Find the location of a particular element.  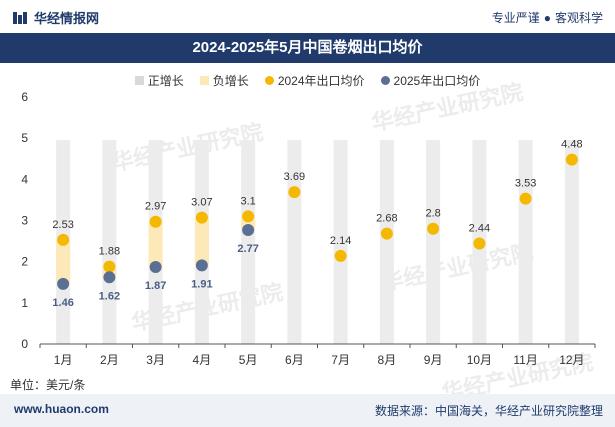

x-tick-label: 5月 is located at coordinates (248, 360).